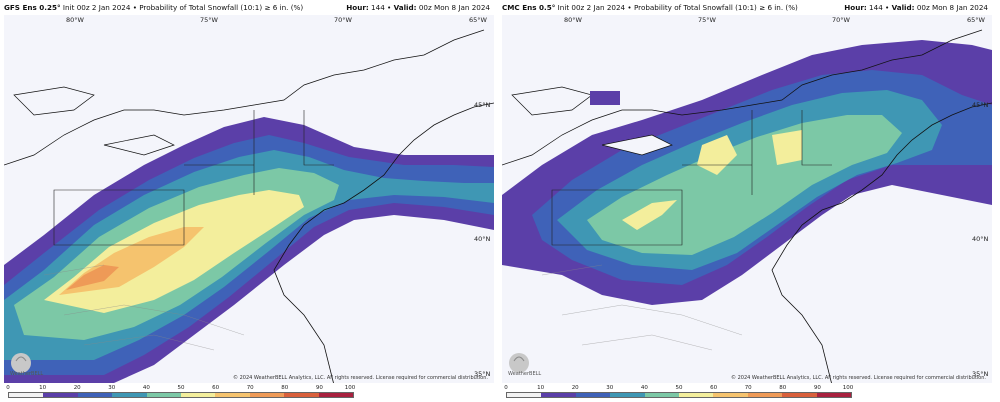 The height and width of the screenshot is (402, 1000). I want to click on valid-info: Hour: 144 • Valid: 00z Mon 8 Jan 2024, so click(916, 7).